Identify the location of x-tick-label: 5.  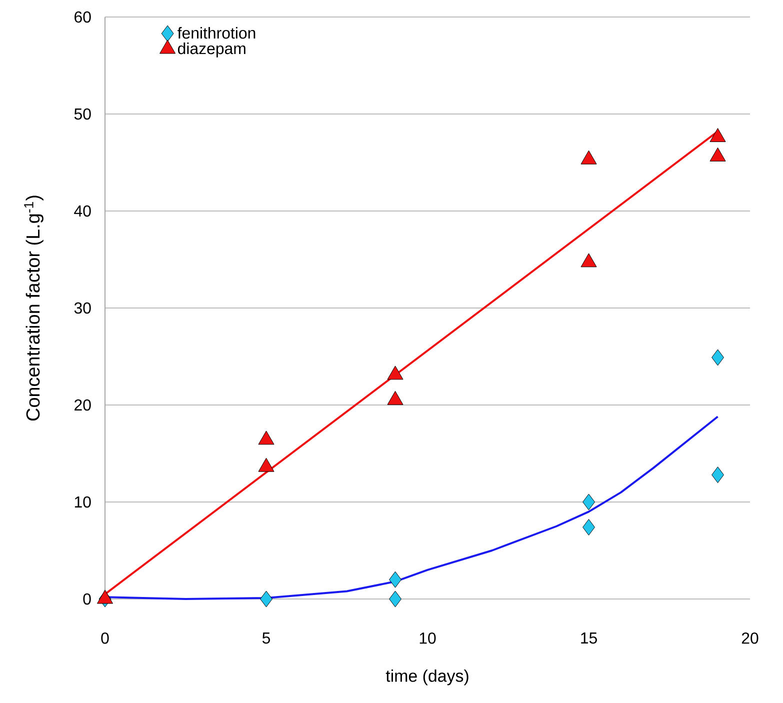
(266, 638).